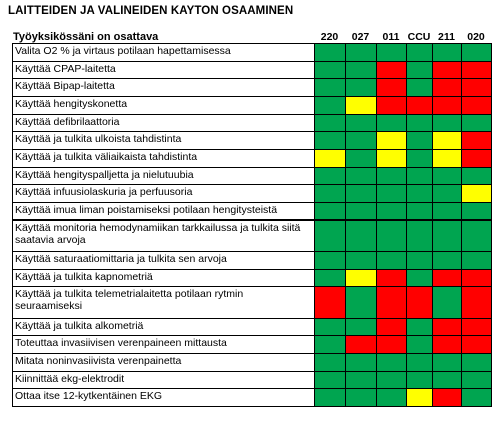  I want to click on column-header: 011, so click(391, 37).